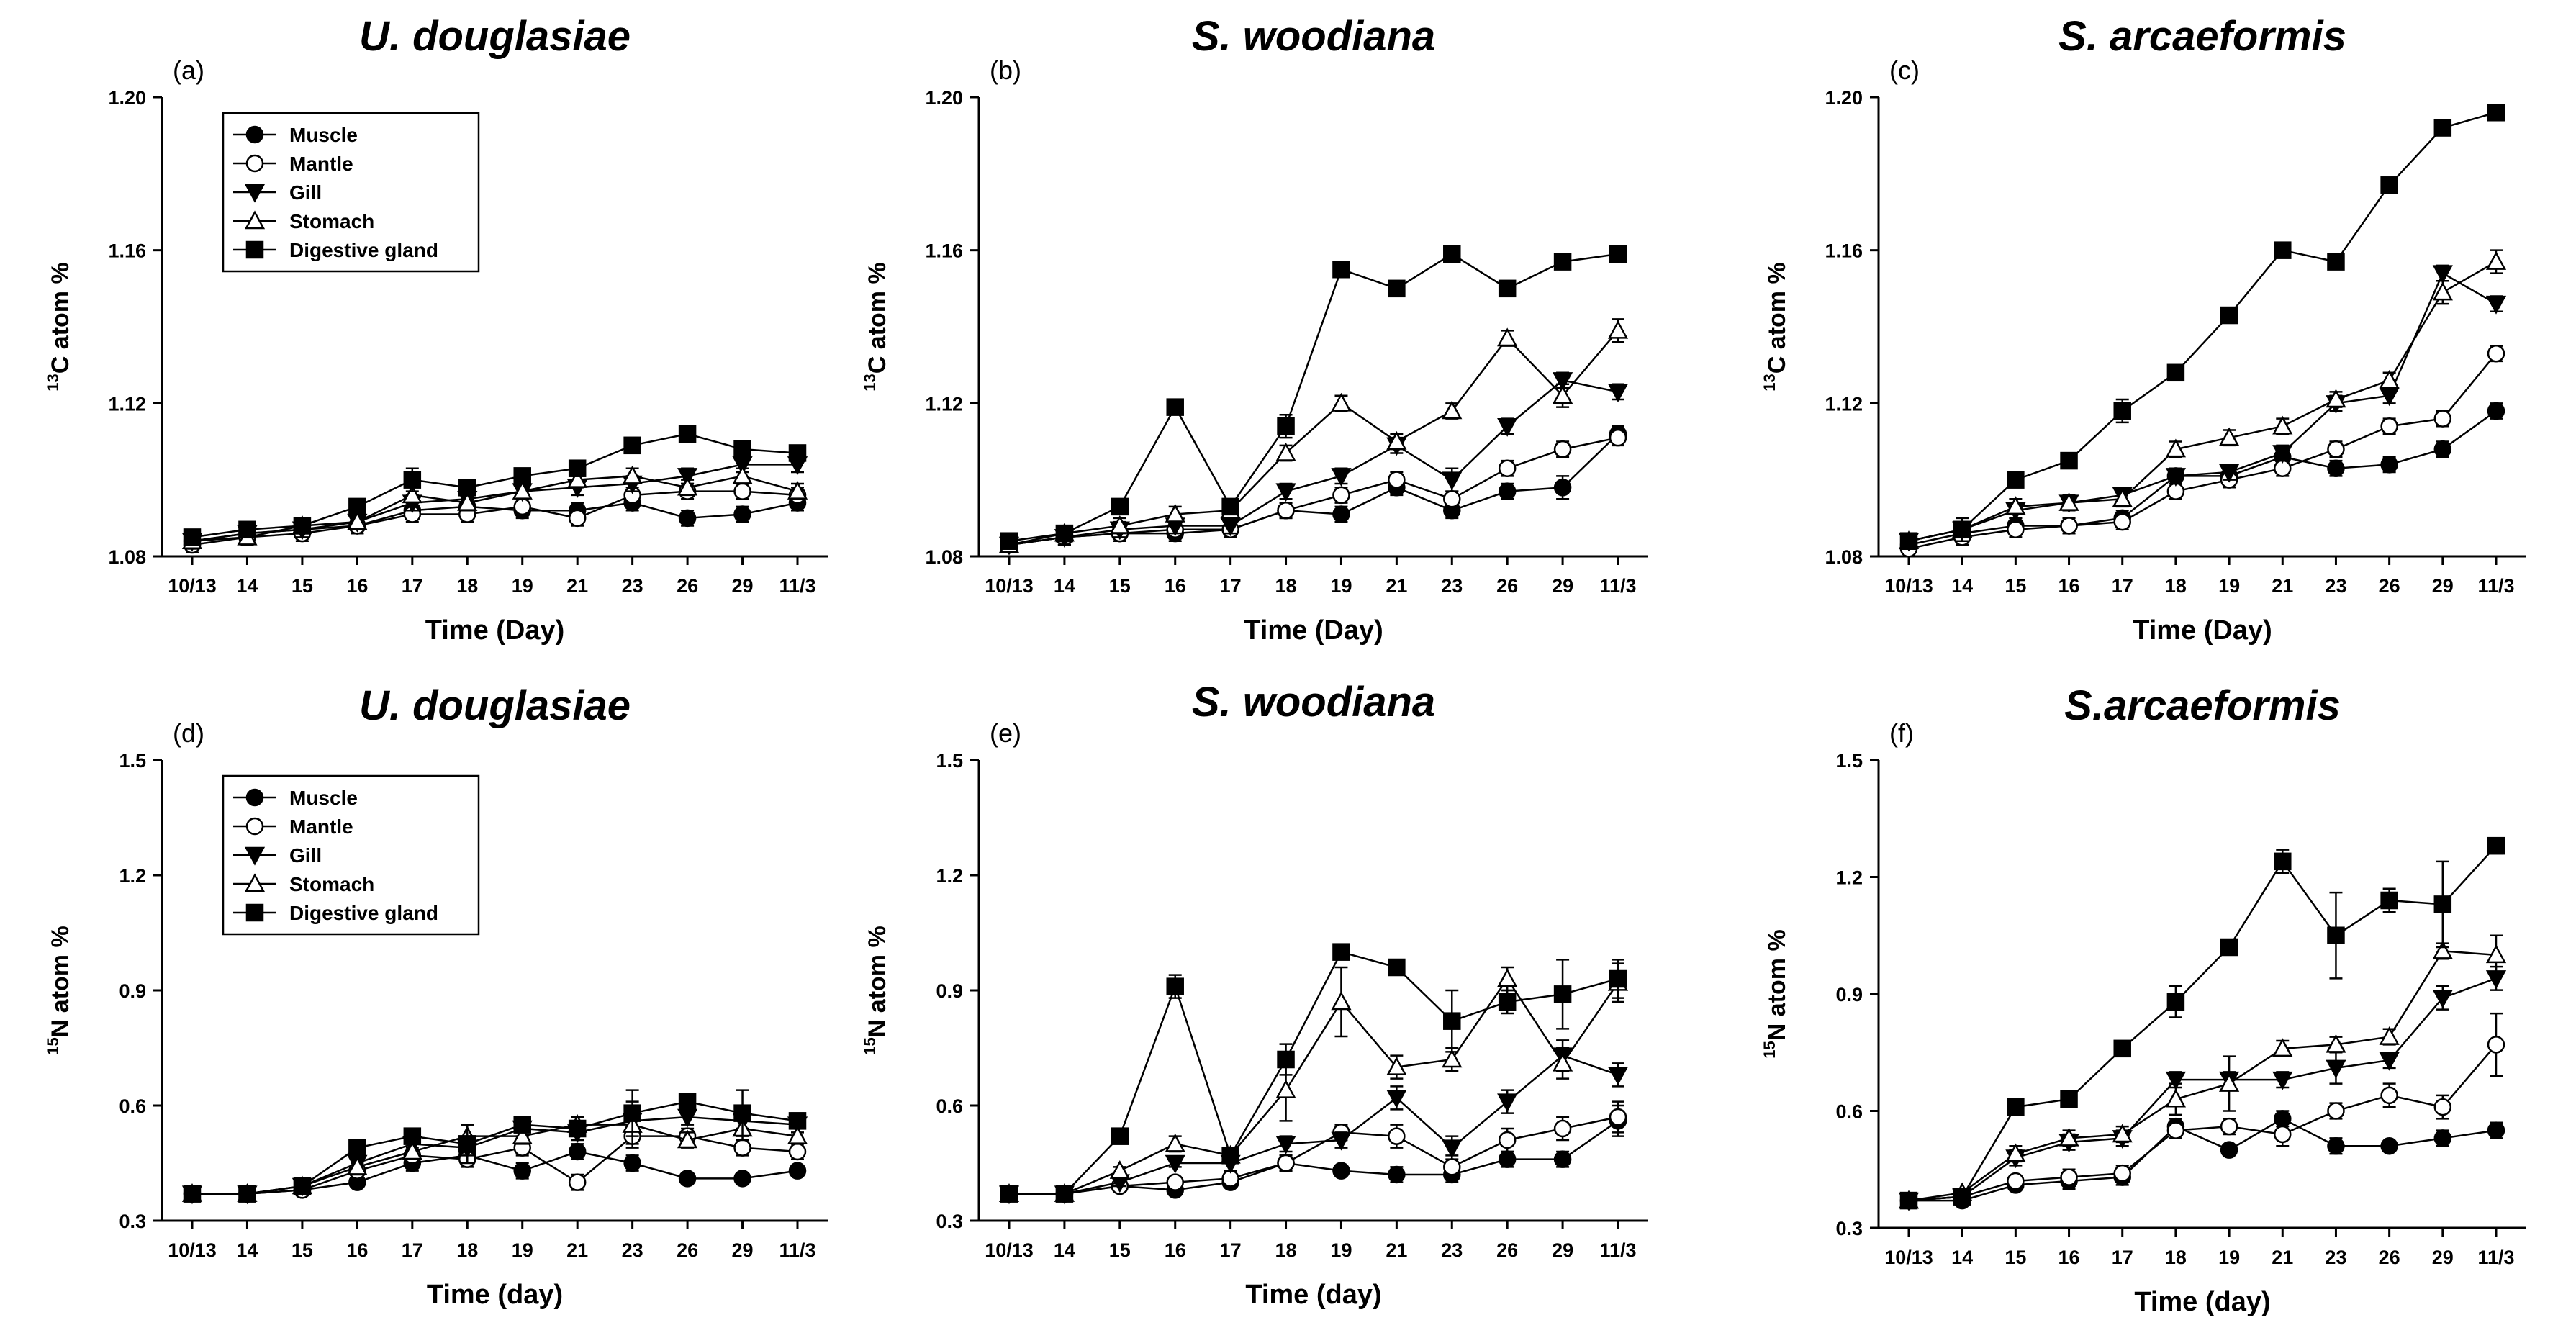  Describe the element at coordinates (53, 1045) in the screenshot. I see `y-axis-label-isotope: 15` at that location.